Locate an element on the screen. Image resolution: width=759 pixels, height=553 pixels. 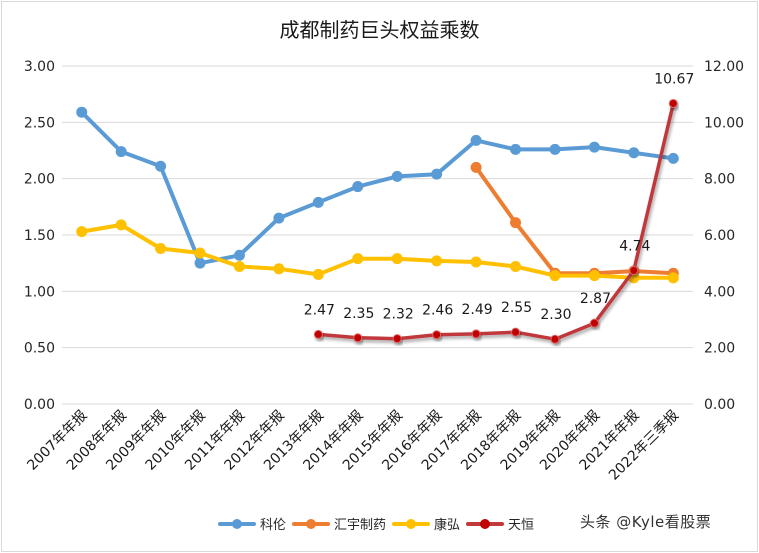
y-left-tick: 0.50 is located at coordinates (39, 349).